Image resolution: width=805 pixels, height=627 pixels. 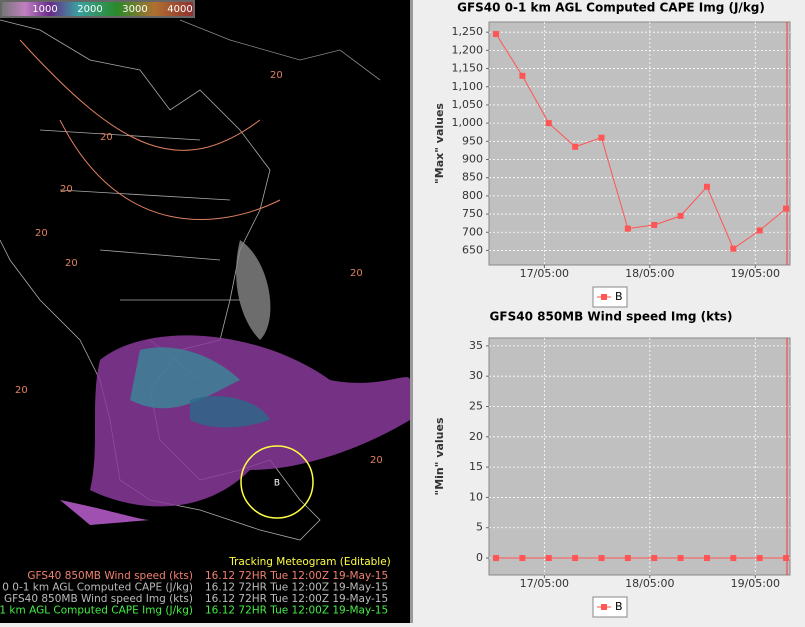 I want to click on y-tick-label: 0, so click(x=479, y=557).